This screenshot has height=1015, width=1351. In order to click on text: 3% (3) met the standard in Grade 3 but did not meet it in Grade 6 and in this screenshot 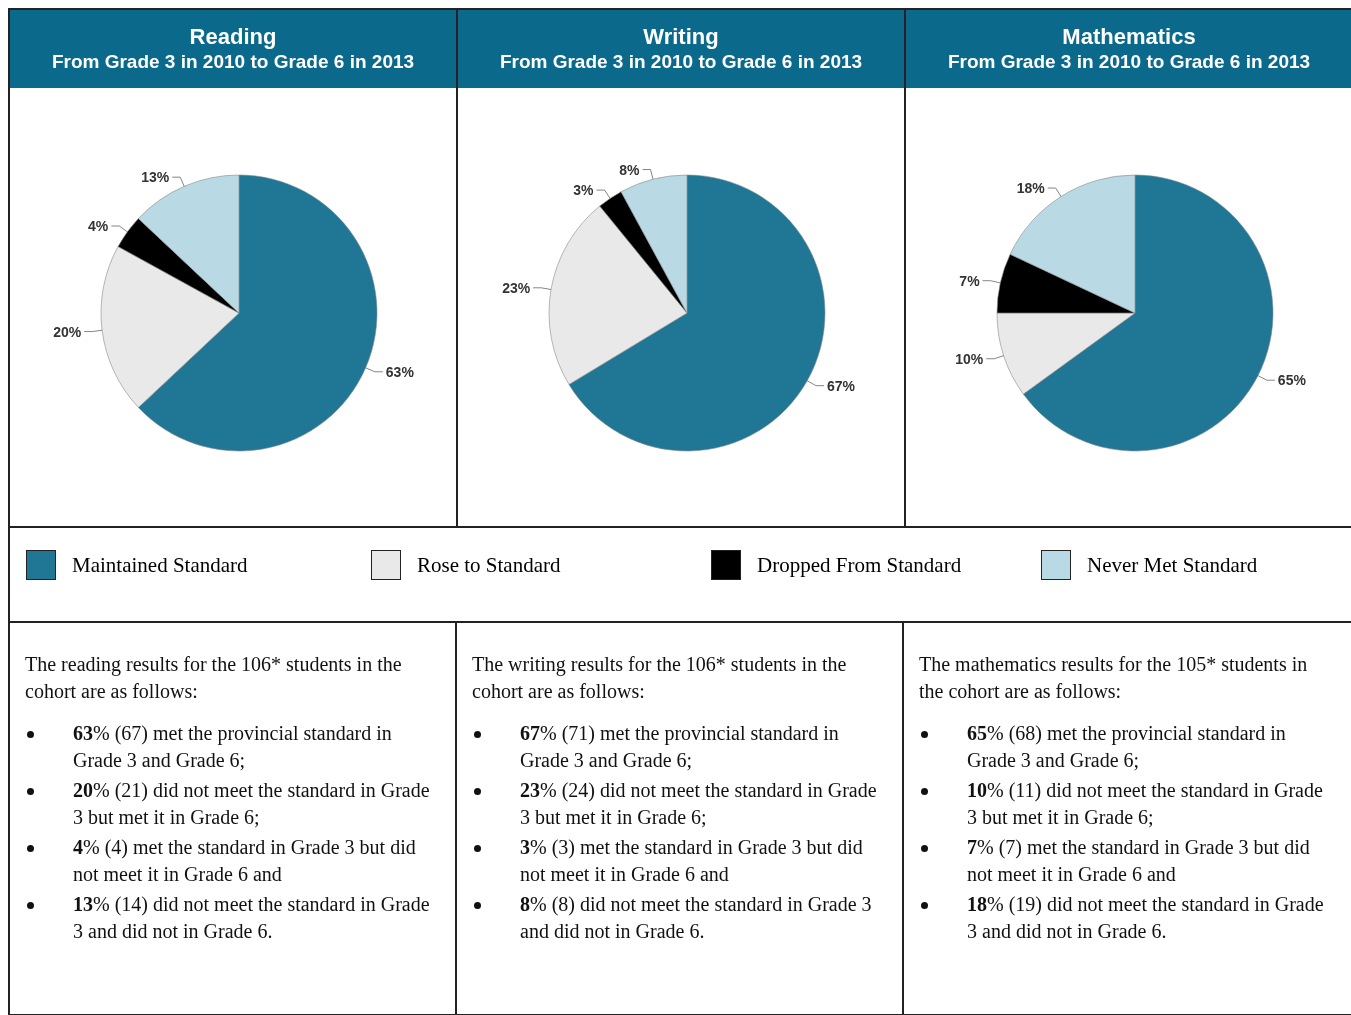, I will do `click(692, 861)`.